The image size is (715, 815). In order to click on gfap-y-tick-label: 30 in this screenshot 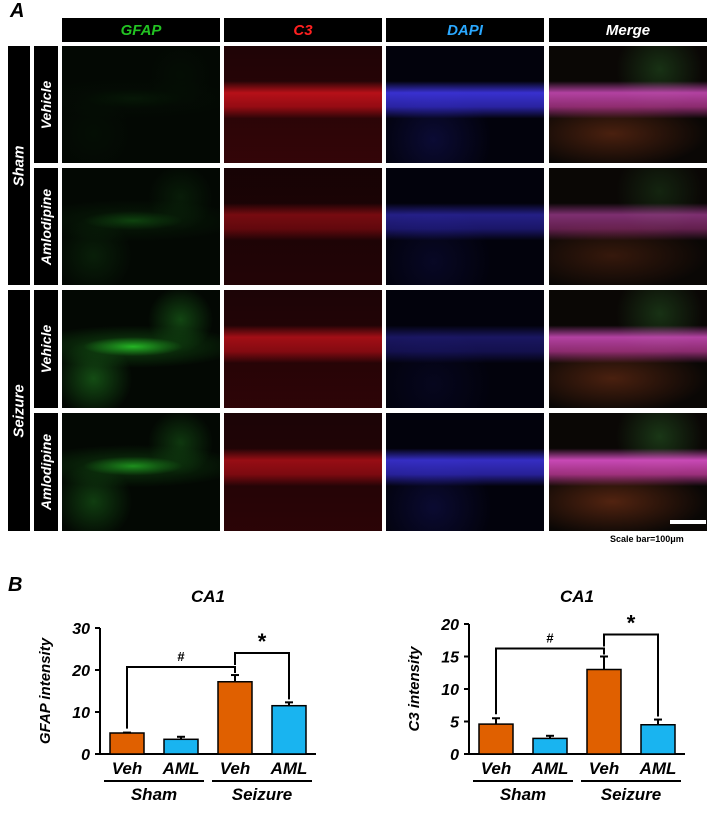, I will do `click(81, 629)`.